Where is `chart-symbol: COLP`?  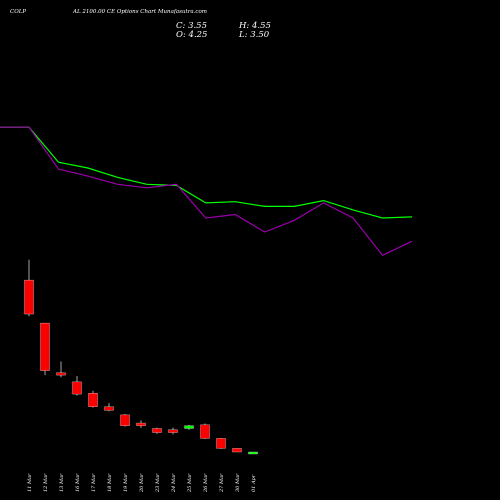 chart-symbol: COLP is located at coordinates (18, 12).